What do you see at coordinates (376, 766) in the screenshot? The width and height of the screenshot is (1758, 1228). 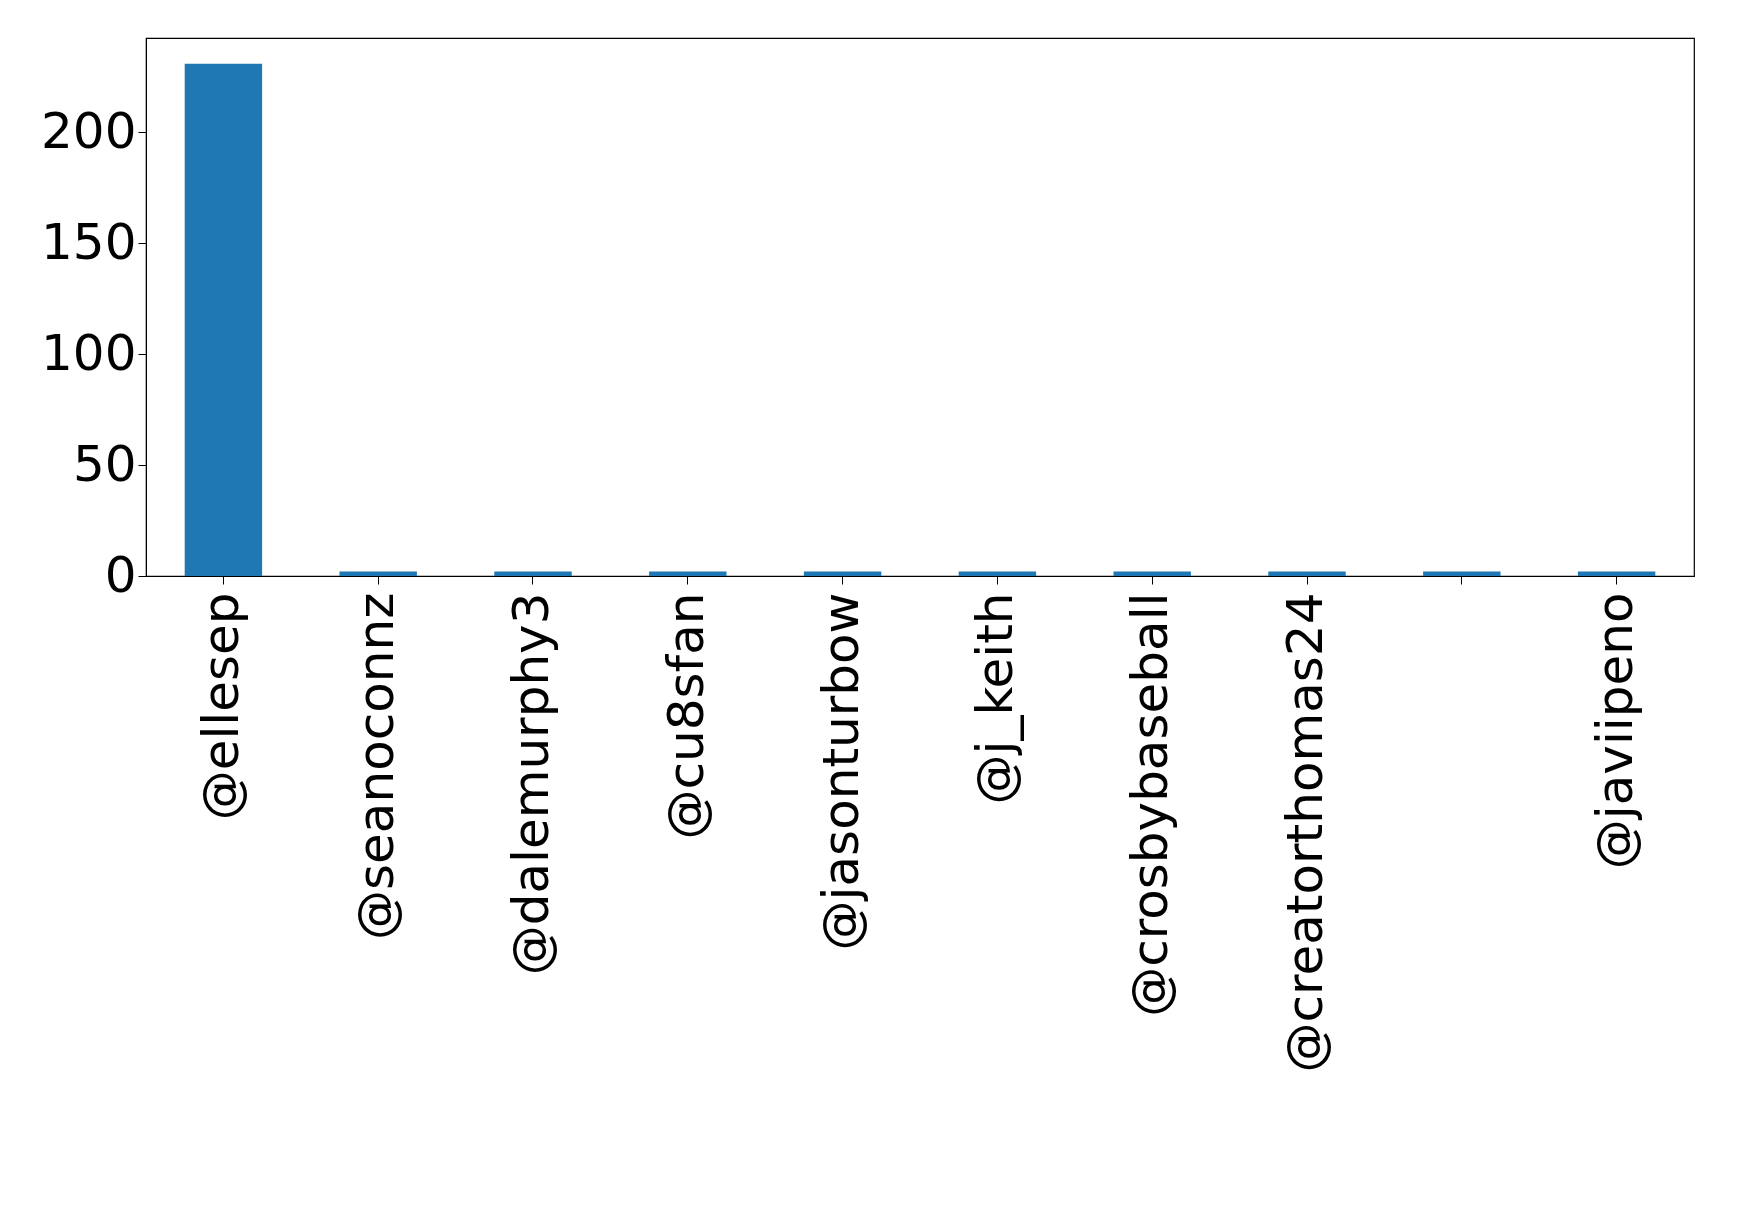 I see `x-tick-label: @seanoconnz` at bounding box center [376, 766].